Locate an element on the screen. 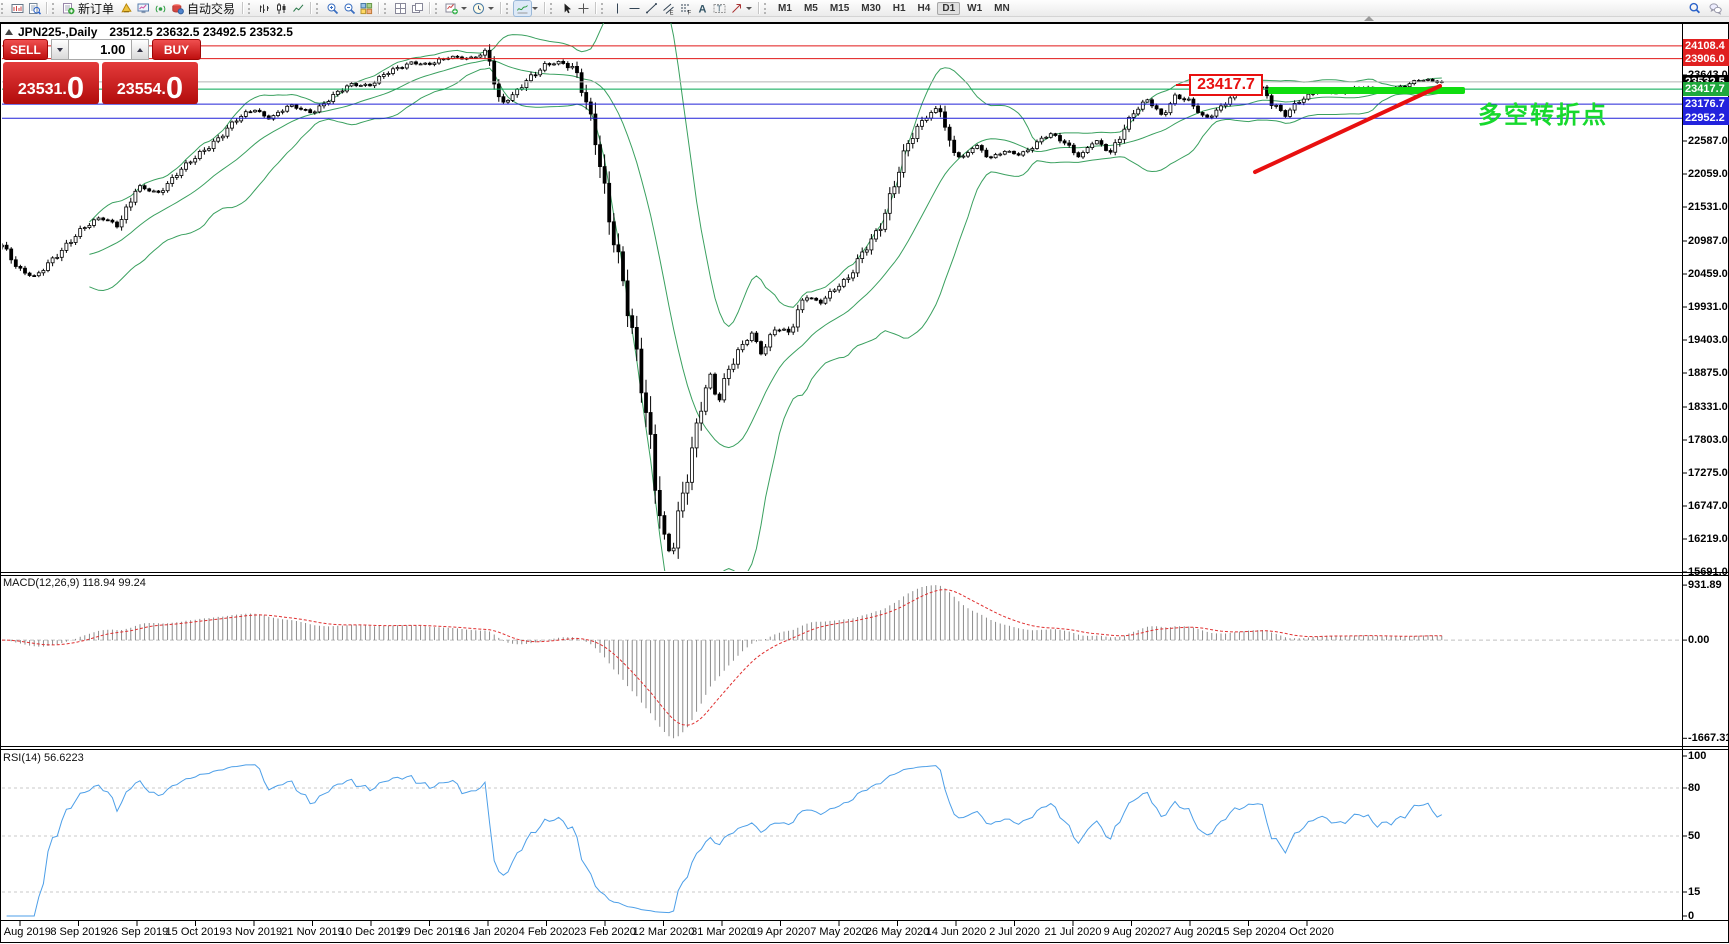 Image resolution: width=1729 pixels, height=944 pixels. text-label-icon: T is located at coordinates (719, 8).